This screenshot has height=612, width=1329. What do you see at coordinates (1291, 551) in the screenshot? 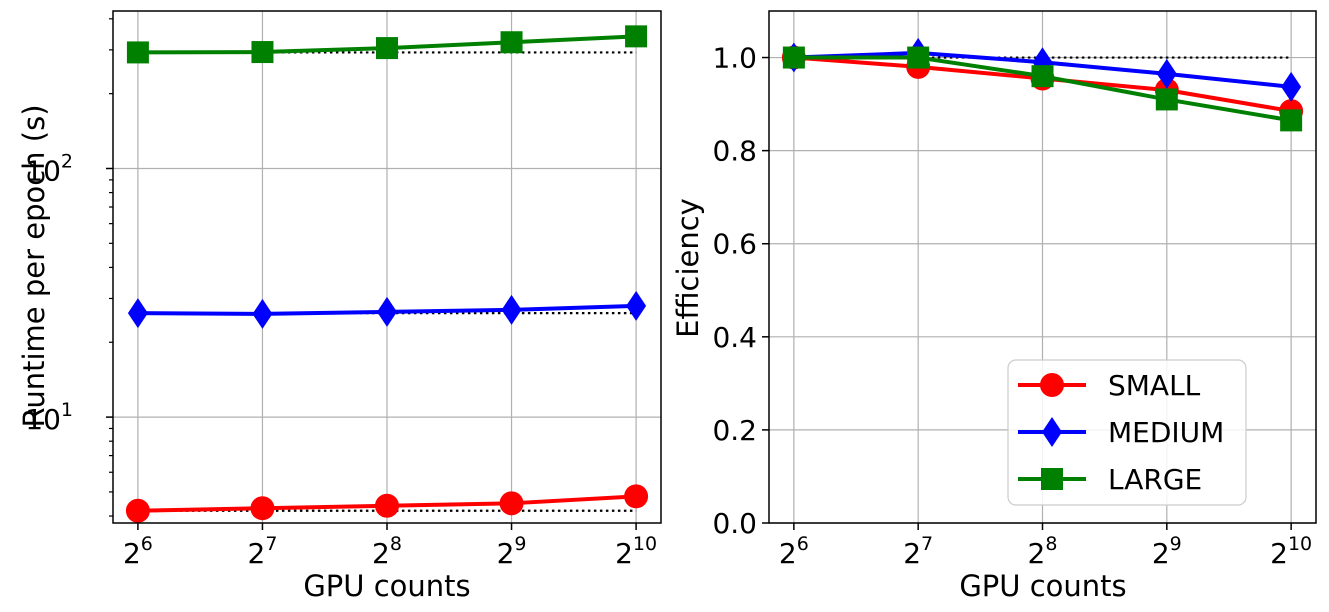
I see `efficiency-x-tick-label: 210` at bounding box center [1291, 551].